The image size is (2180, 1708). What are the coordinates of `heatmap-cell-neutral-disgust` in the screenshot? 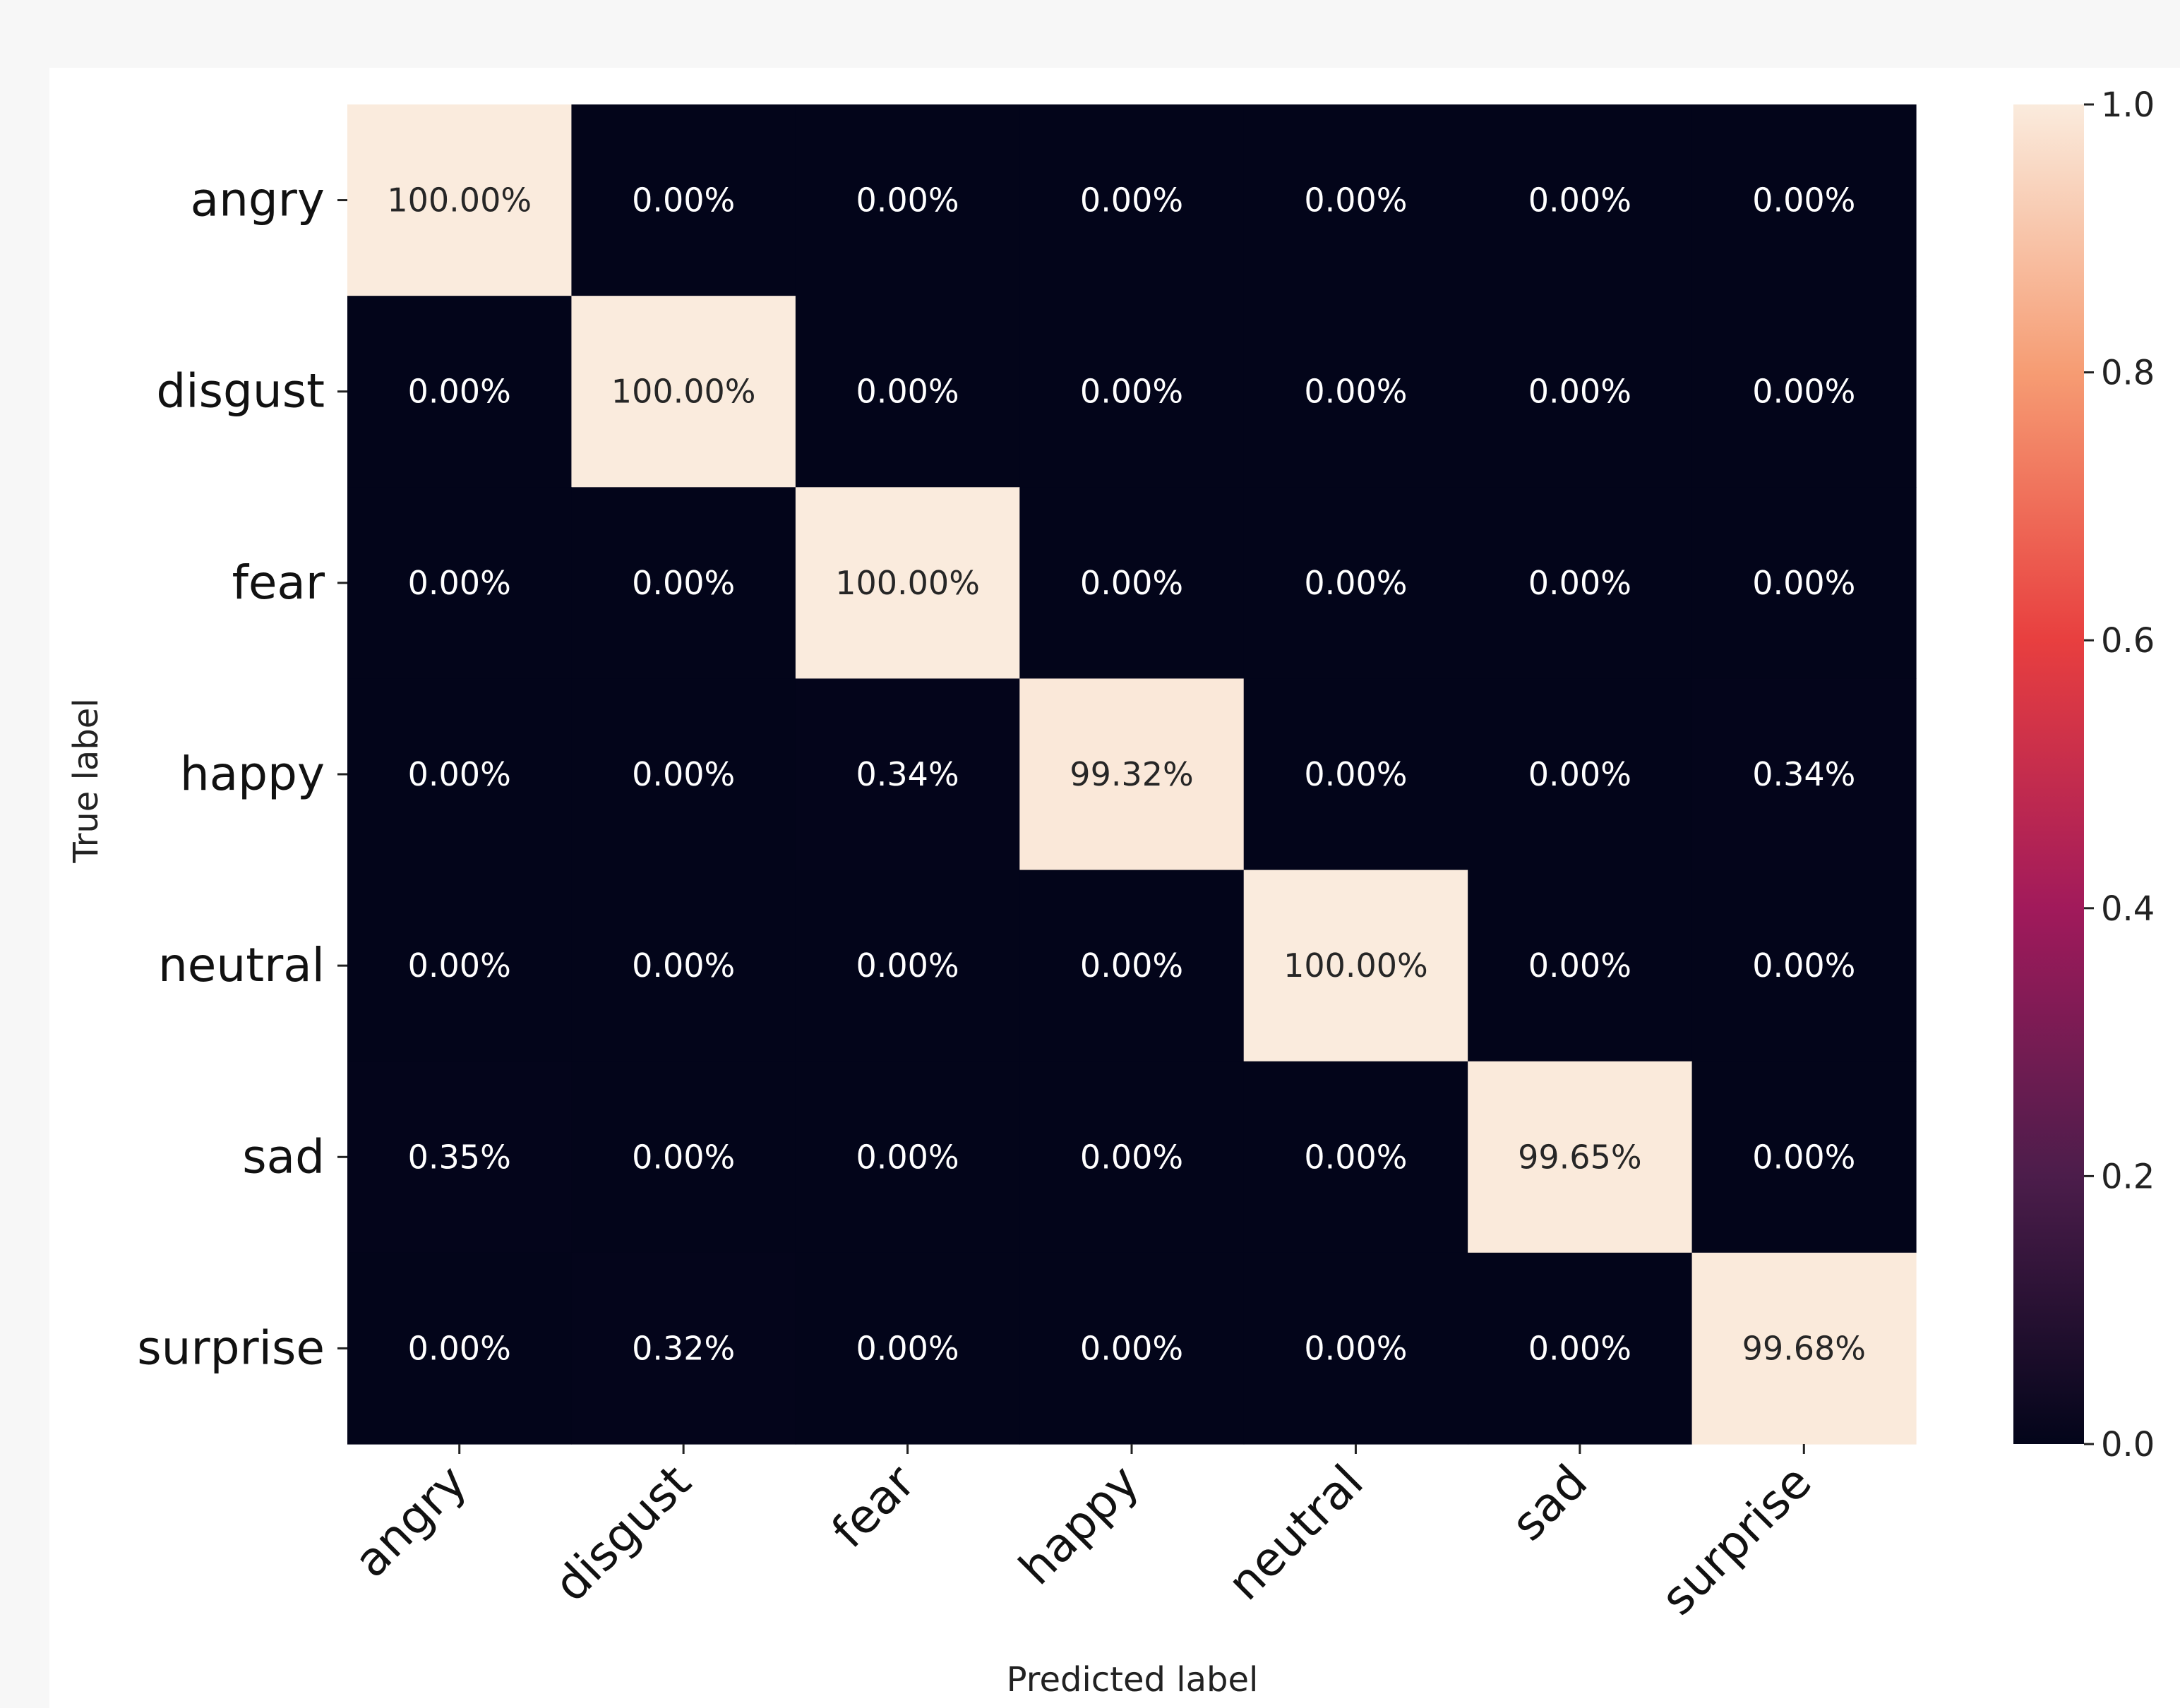 It's located at (683, 966).